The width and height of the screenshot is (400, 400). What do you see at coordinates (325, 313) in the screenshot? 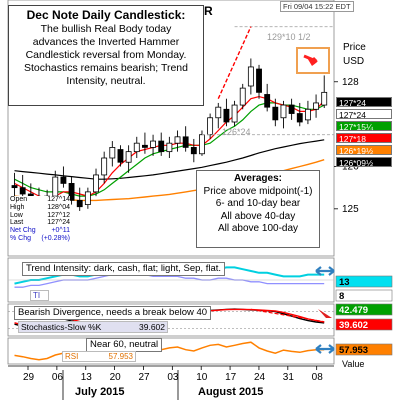
I see `stoch-down-arrow-icon` at bounding box center [325, 313].